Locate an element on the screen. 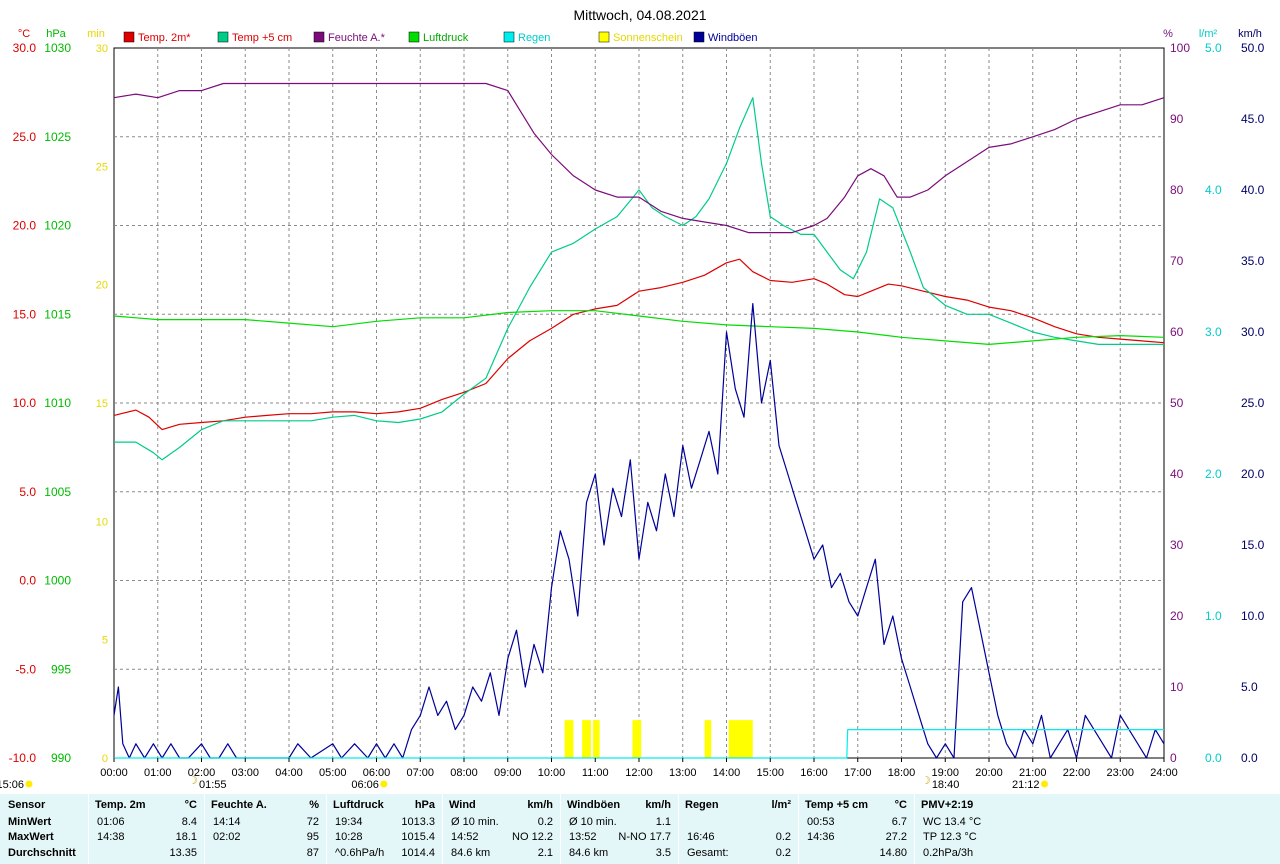  axis-tick-label: 35.0 is located at coordinates (1253, 261).